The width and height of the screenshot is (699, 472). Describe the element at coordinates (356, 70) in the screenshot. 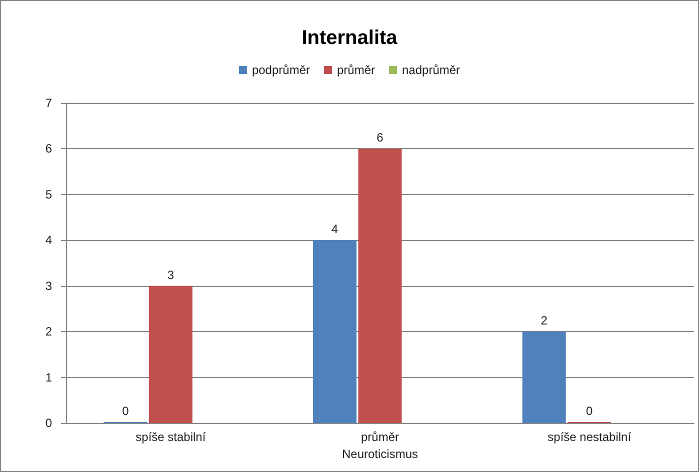

I see `legend-label: průměr` at that location.